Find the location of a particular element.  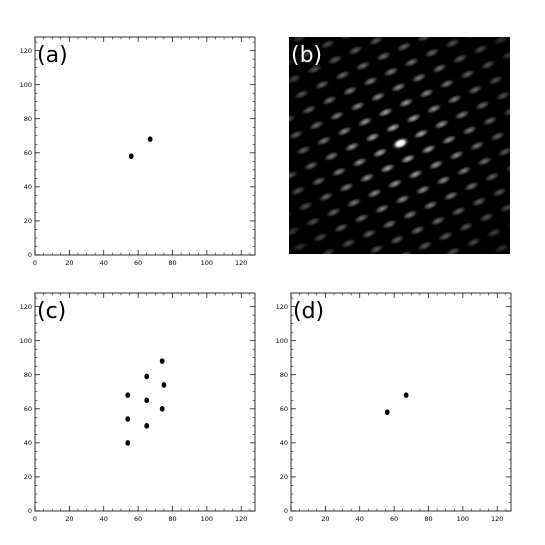

y-tick-label: 80 is located at coordinates (28, 119).